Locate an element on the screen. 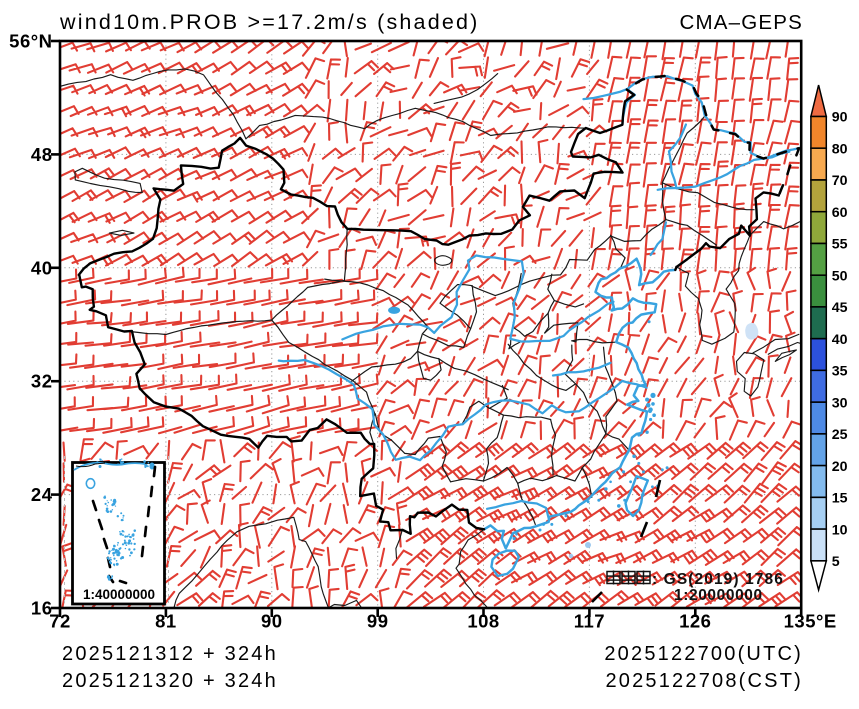 This screenshot has height=709, width=859. svg-text: 25 is located at coordinates (840, 435).